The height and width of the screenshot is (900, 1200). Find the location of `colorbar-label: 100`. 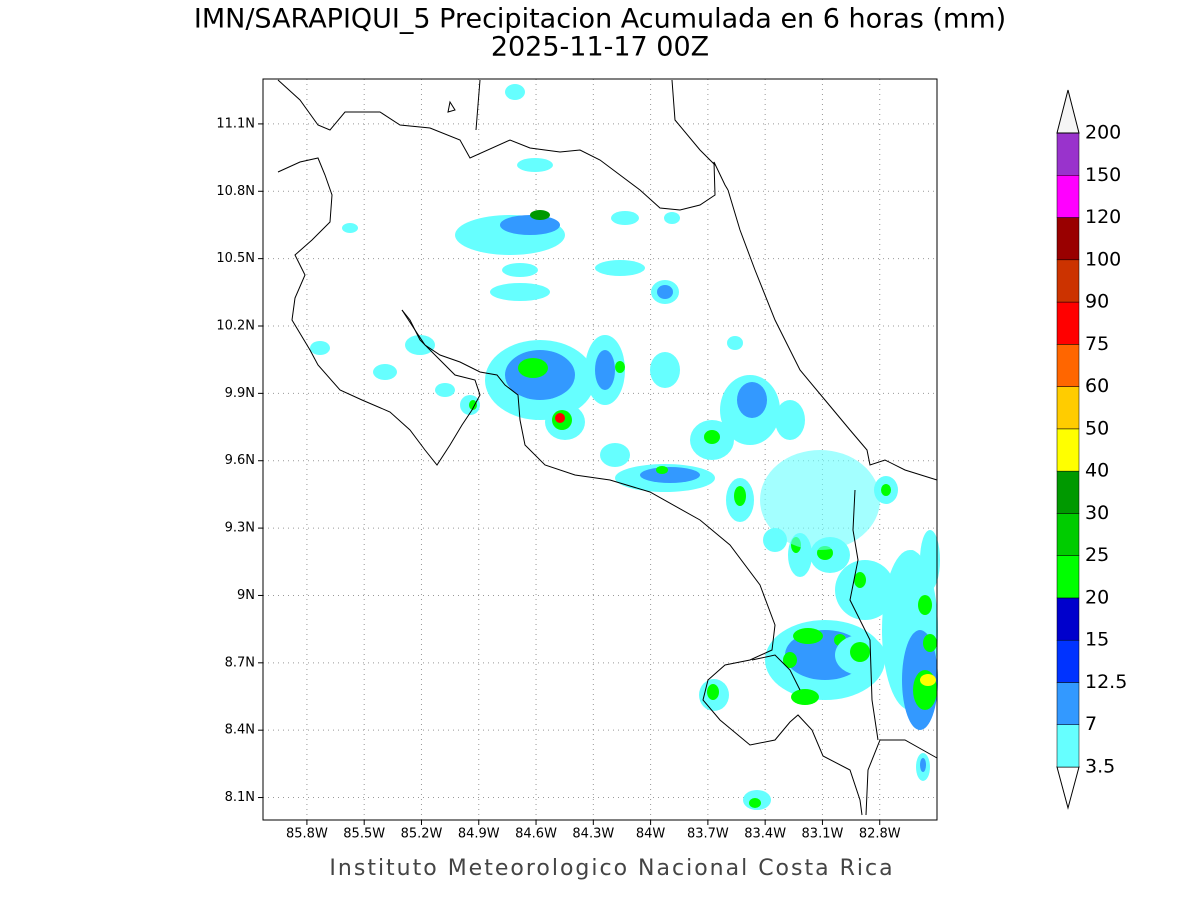

colorbar-label: 100 is located at coordinates (1103, 259).